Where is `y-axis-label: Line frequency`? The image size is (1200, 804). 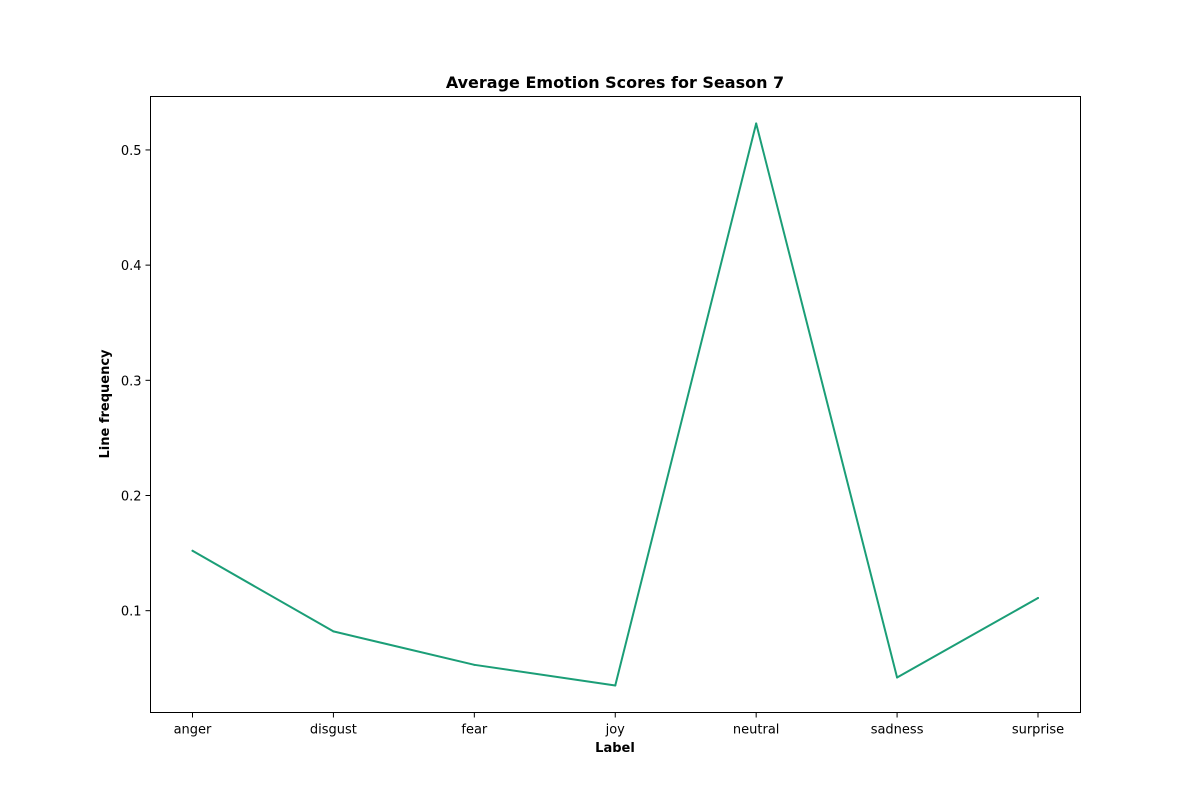
y-axis-label: Line frequency is located at coordinates (105, 404).